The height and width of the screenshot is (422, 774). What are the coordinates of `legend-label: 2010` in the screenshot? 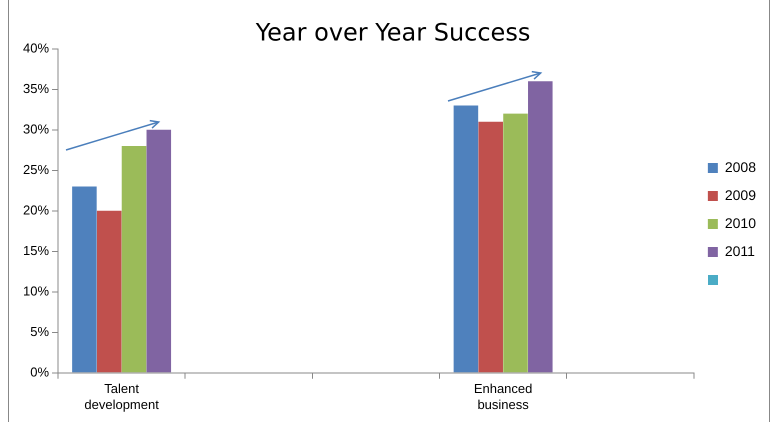 It's located at (740, 222).